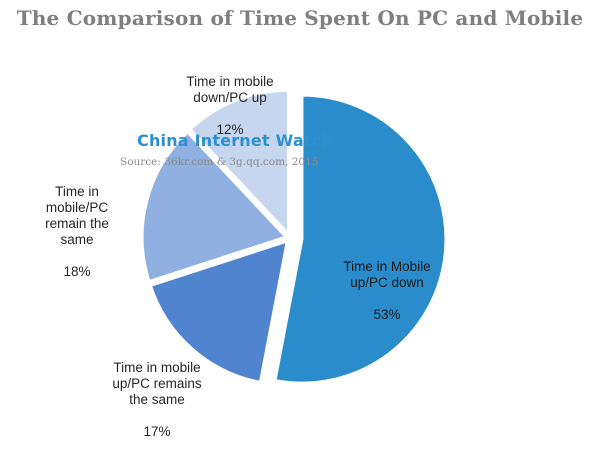 The width and height of the screenshot is (600, 456). Describe the element at coordinates (77, 215) in the screenshot. I see `slice-label-text: Time in mobile/PC remain the same` at that location.